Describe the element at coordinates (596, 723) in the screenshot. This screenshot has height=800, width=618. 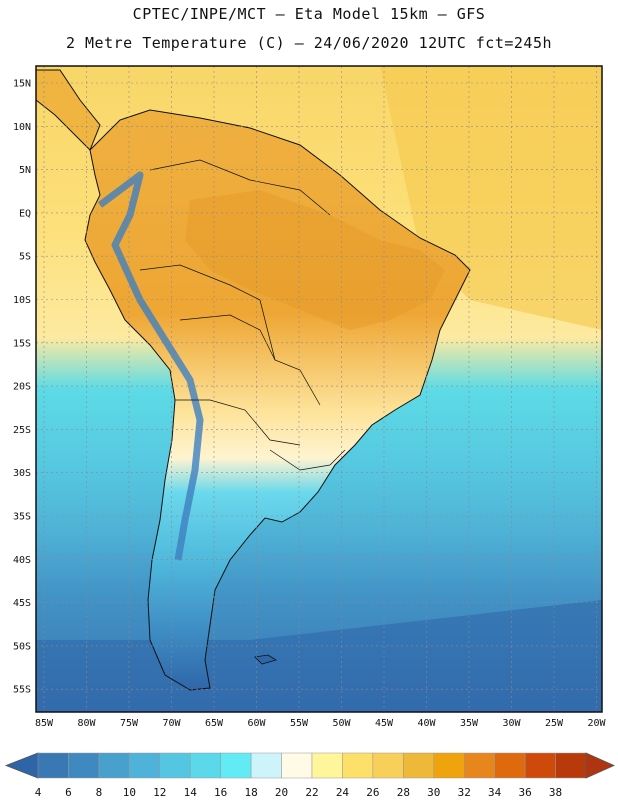
I see `lon-label: 20W` at that location.